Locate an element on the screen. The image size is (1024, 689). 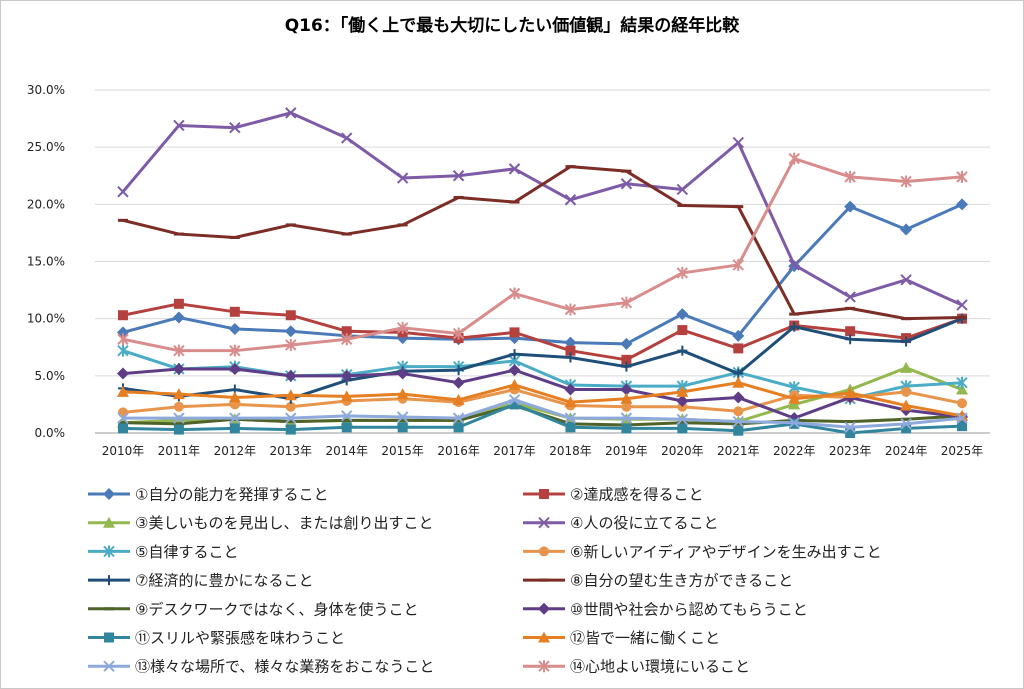
legend-label: ⑦経済的に豊かになること is located at coordinates (224, 581).